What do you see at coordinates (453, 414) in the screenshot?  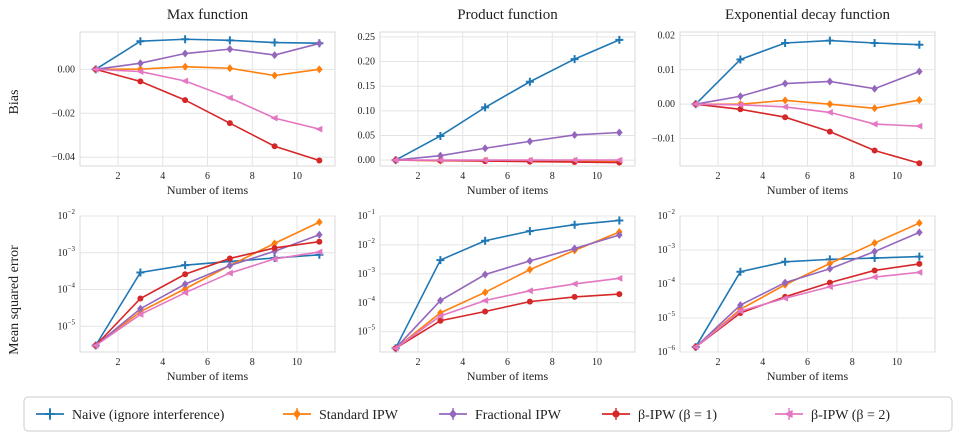 I see `legend-marker-fractional` at bounding box center [453, 414].